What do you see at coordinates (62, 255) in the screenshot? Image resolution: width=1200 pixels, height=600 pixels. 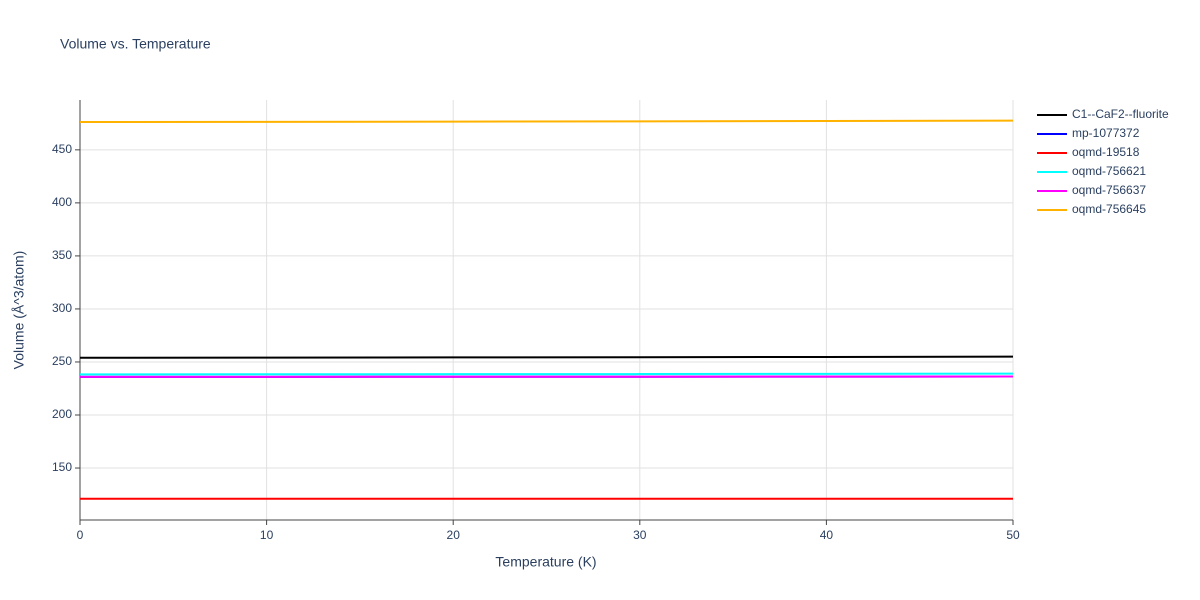 I see `y-tick-label: 350` at bounding box center [62, 255].